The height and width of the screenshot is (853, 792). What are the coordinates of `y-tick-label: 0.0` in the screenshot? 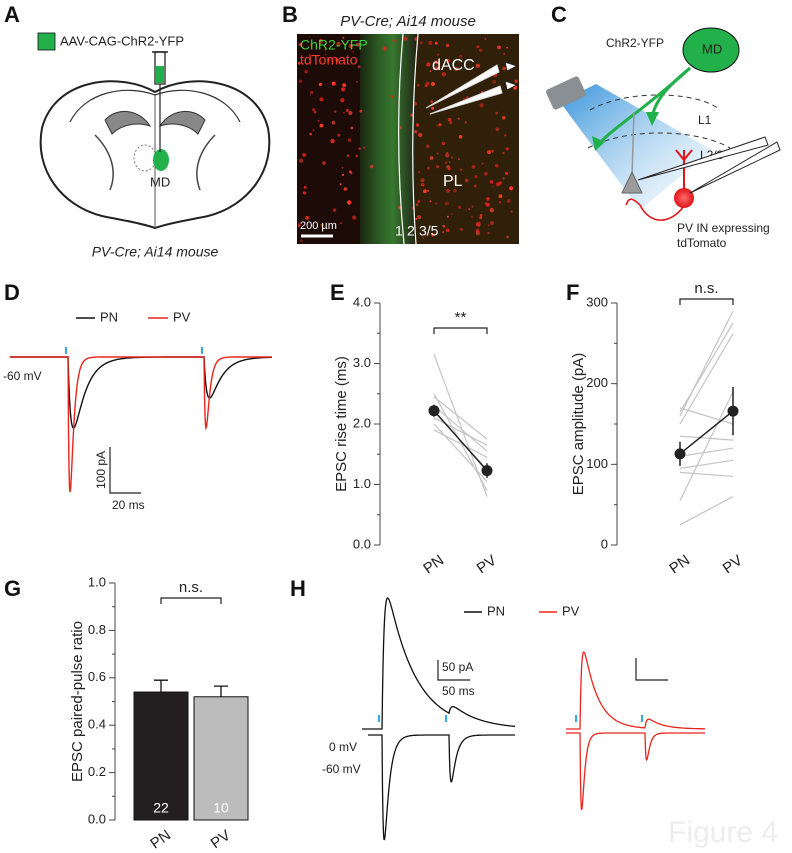 It's located at (97, 818).